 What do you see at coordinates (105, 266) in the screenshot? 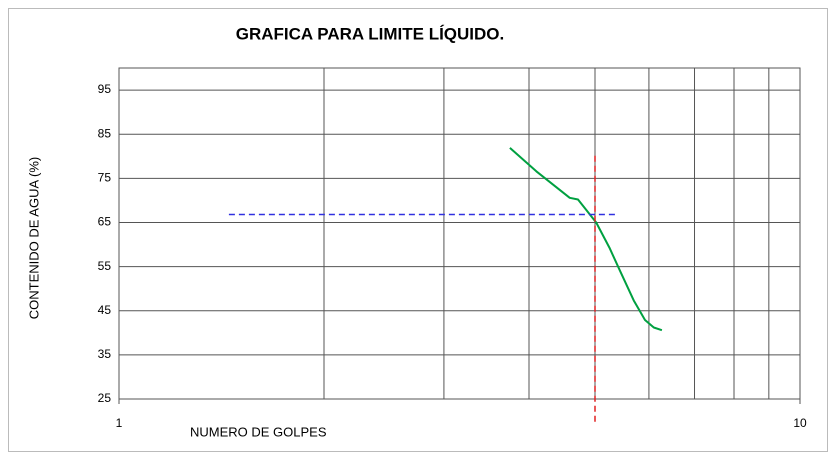
I see `y-tick-label: 55` at bounding box center [105, 266].